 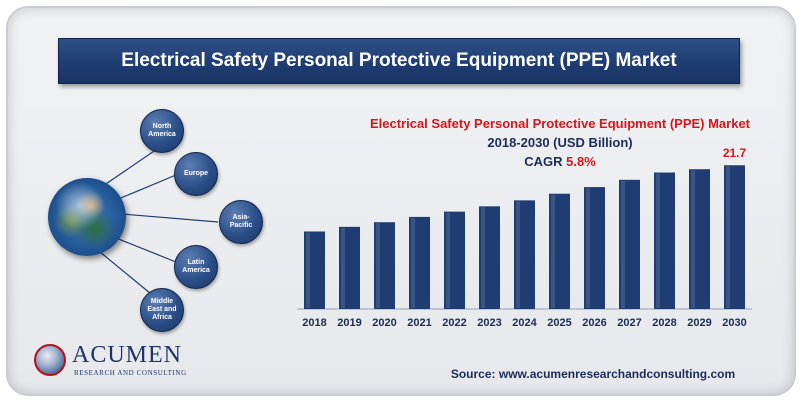 I want to click on data-label-2030: 21.7, so click(x=735, y=153).